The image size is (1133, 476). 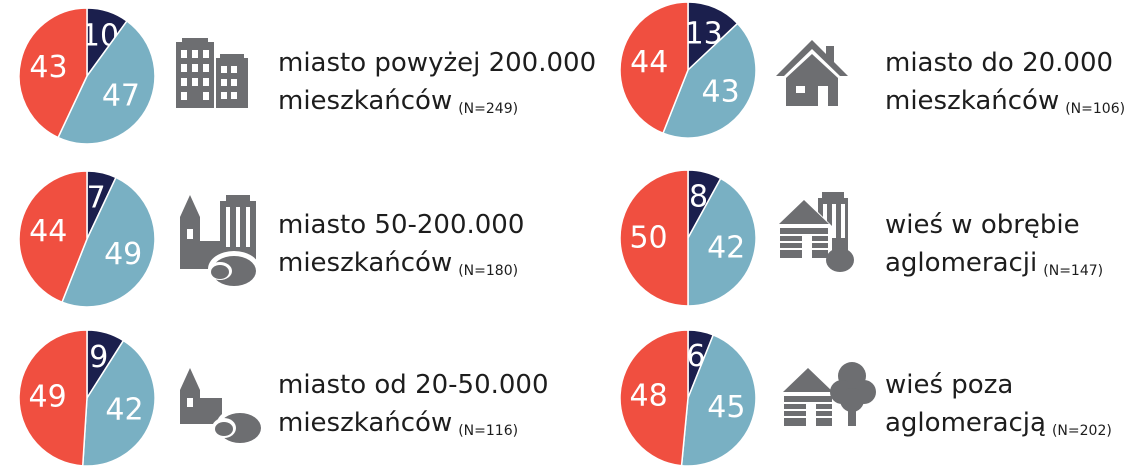 I want to click on label-text: aglomeracji, so click(x=961, y=263).